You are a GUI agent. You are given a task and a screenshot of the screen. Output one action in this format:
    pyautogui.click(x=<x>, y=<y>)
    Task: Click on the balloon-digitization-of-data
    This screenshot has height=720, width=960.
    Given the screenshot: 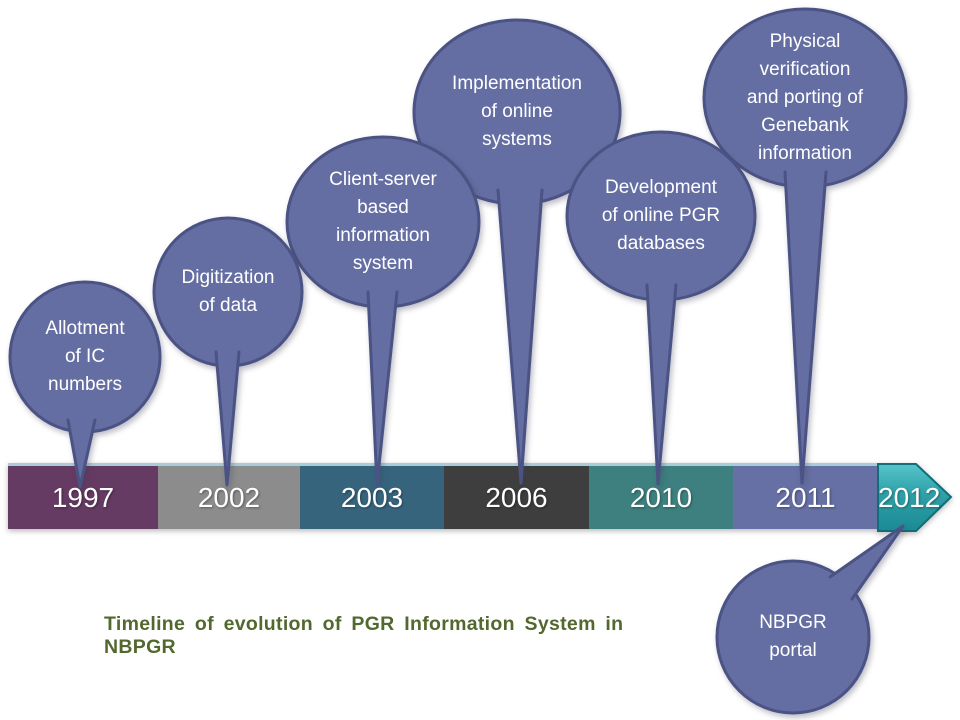 What is the action you would take?
    pyautogui.click(x=228, y=351)
    